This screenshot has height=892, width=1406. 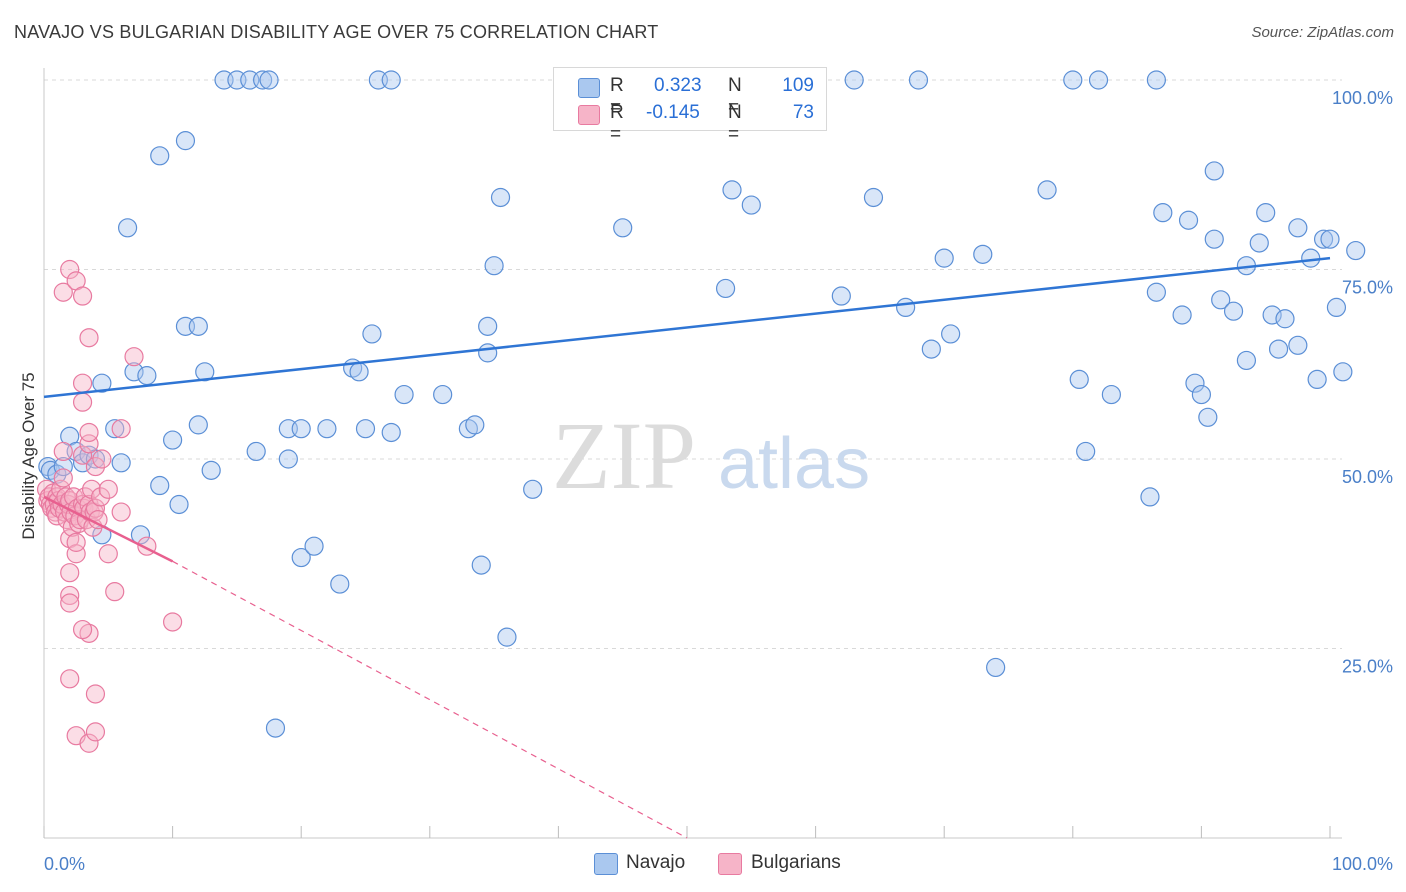 I want to click on y-tick-labels: 100.0% 75.0% 50.0% 25.0%, so click(x=1362, y=382).